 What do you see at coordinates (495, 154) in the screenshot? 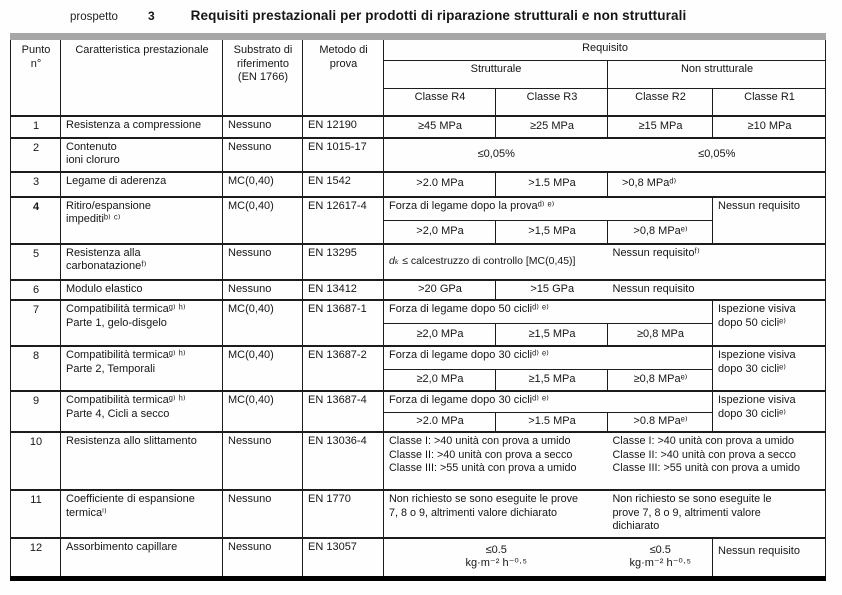
I see `value-structural-cell: ≤0,05%` at bounding box center [495, 154].